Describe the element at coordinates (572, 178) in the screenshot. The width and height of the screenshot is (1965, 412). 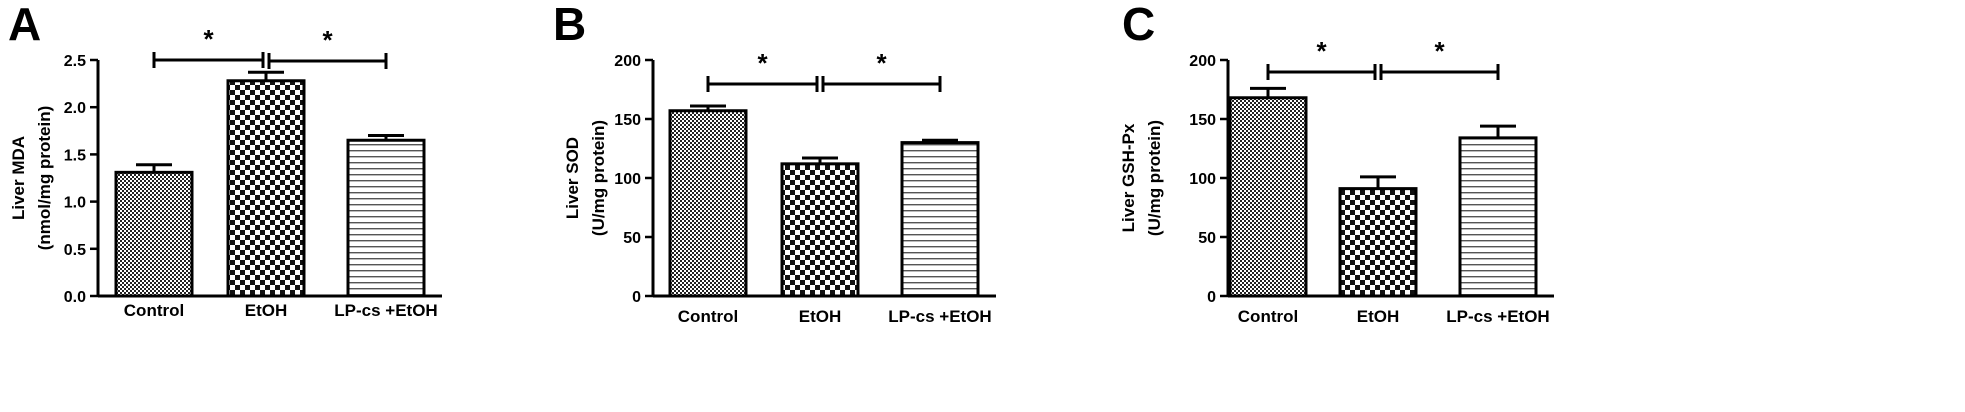
I see `y-axis-label: Liver SOD` at that location.